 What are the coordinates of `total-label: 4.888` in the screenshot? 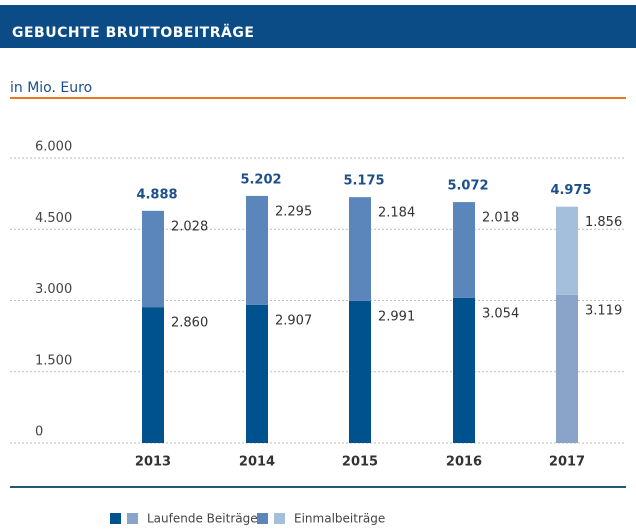 It's located at (156, 194).